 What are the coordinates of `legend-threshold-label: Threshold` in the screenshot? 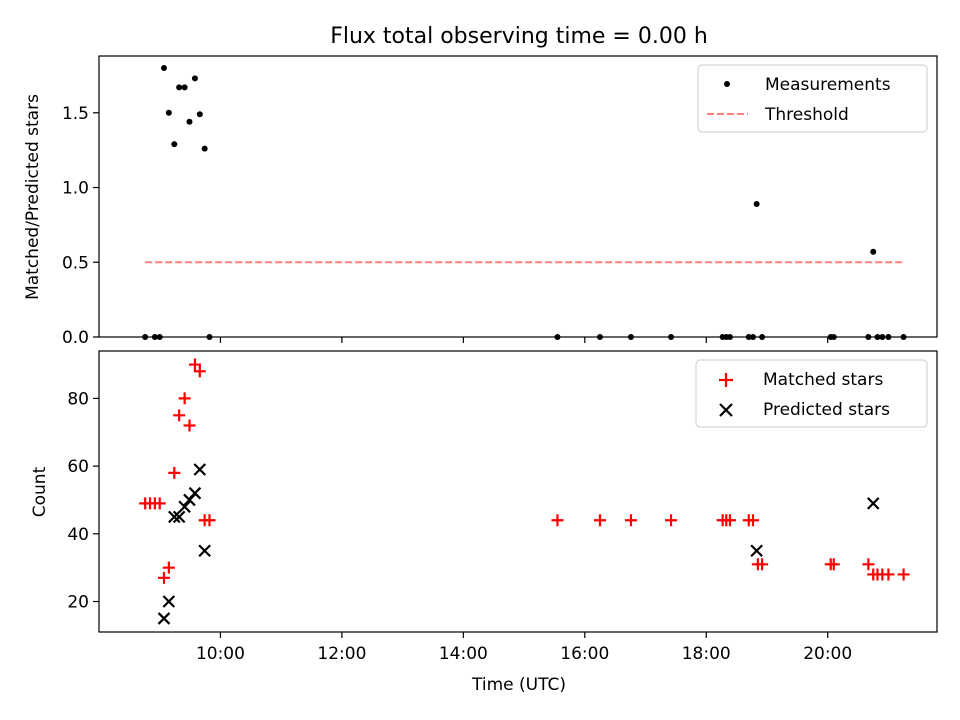 It's located at (806, 115).